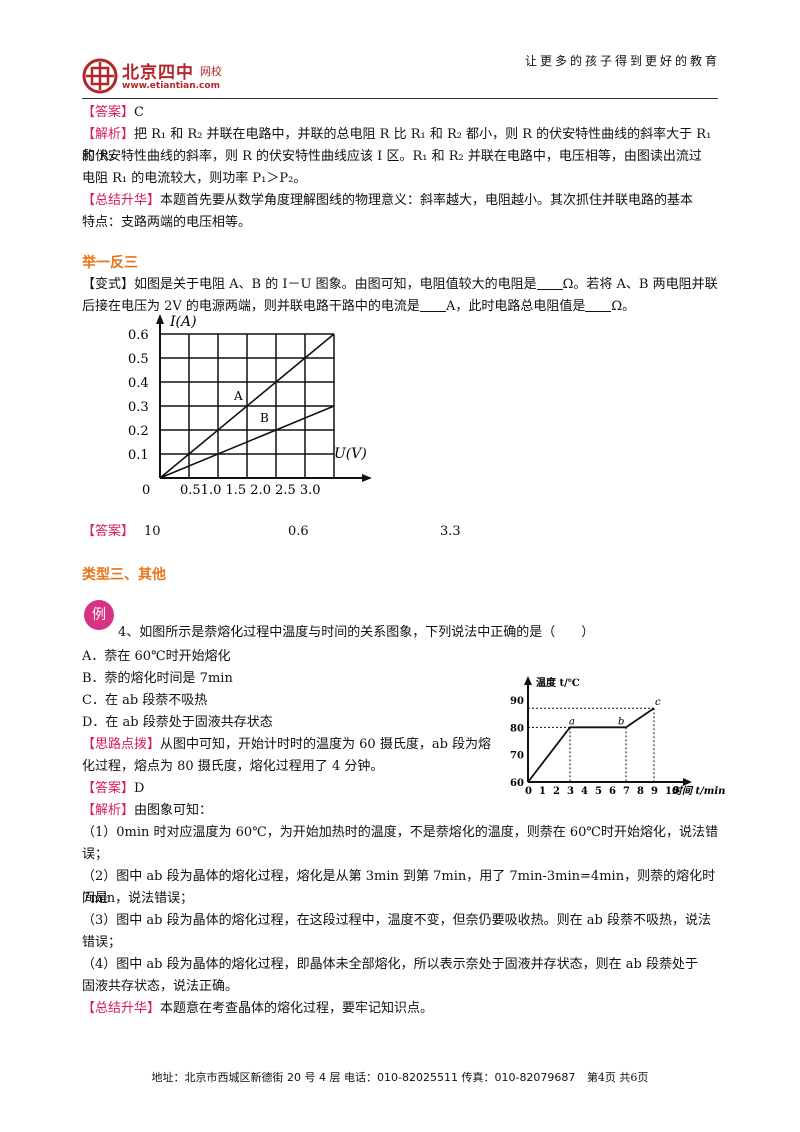 The image size is (800, 1132). Describe the element at coordinates (99, 615) in the screenshot. I see `example-badge: 例` at that location.